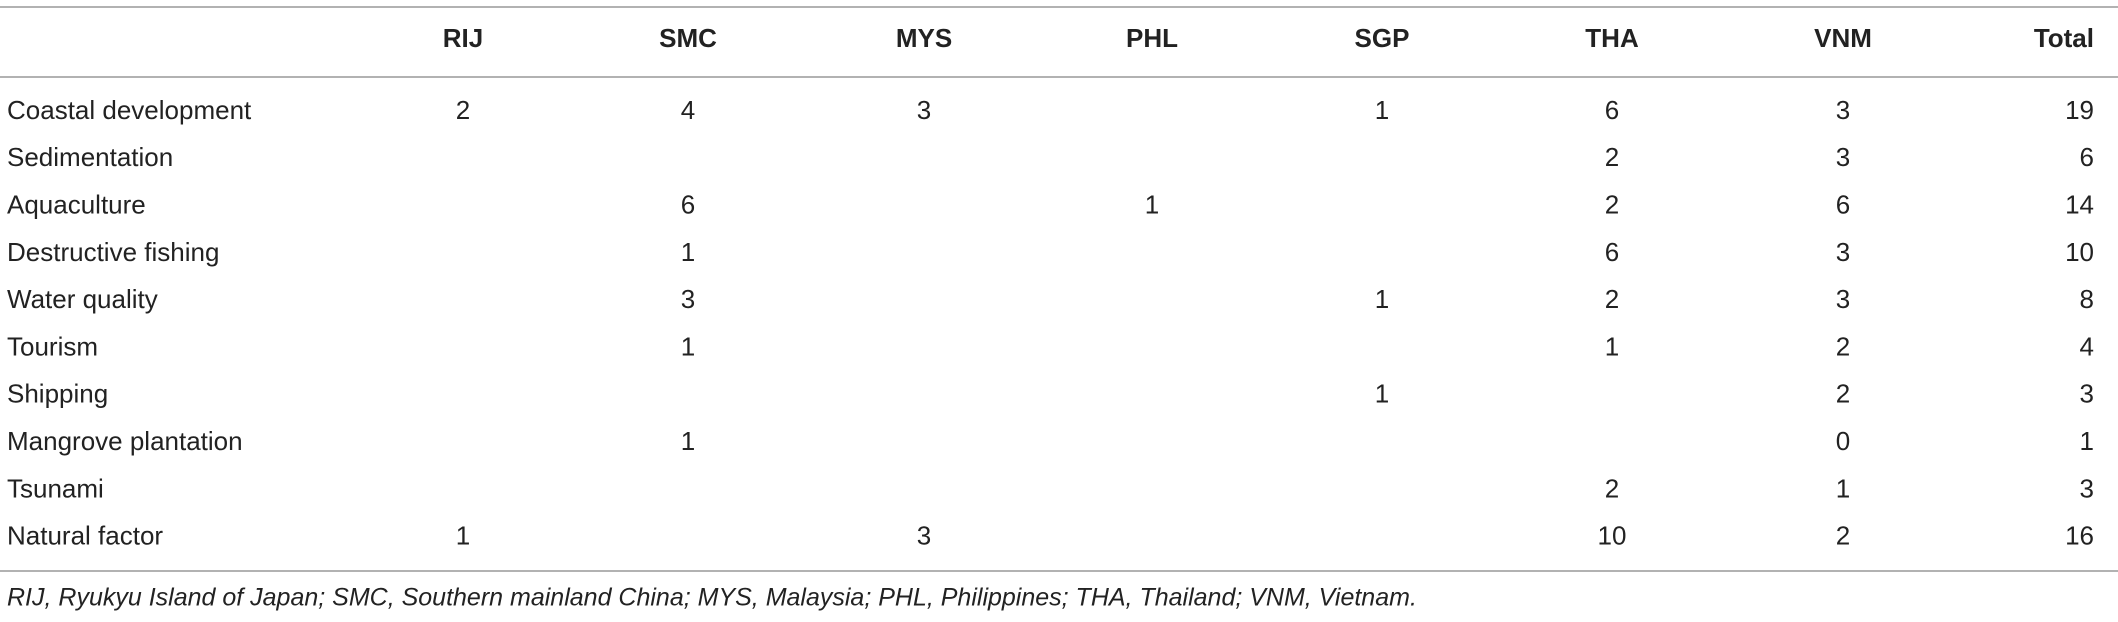 The image size is (2118, 622). What do you see at coordinates (113, 252) in the screenshot?
I see `row-label: Destructive fishing` at bounding box center [113, 252].